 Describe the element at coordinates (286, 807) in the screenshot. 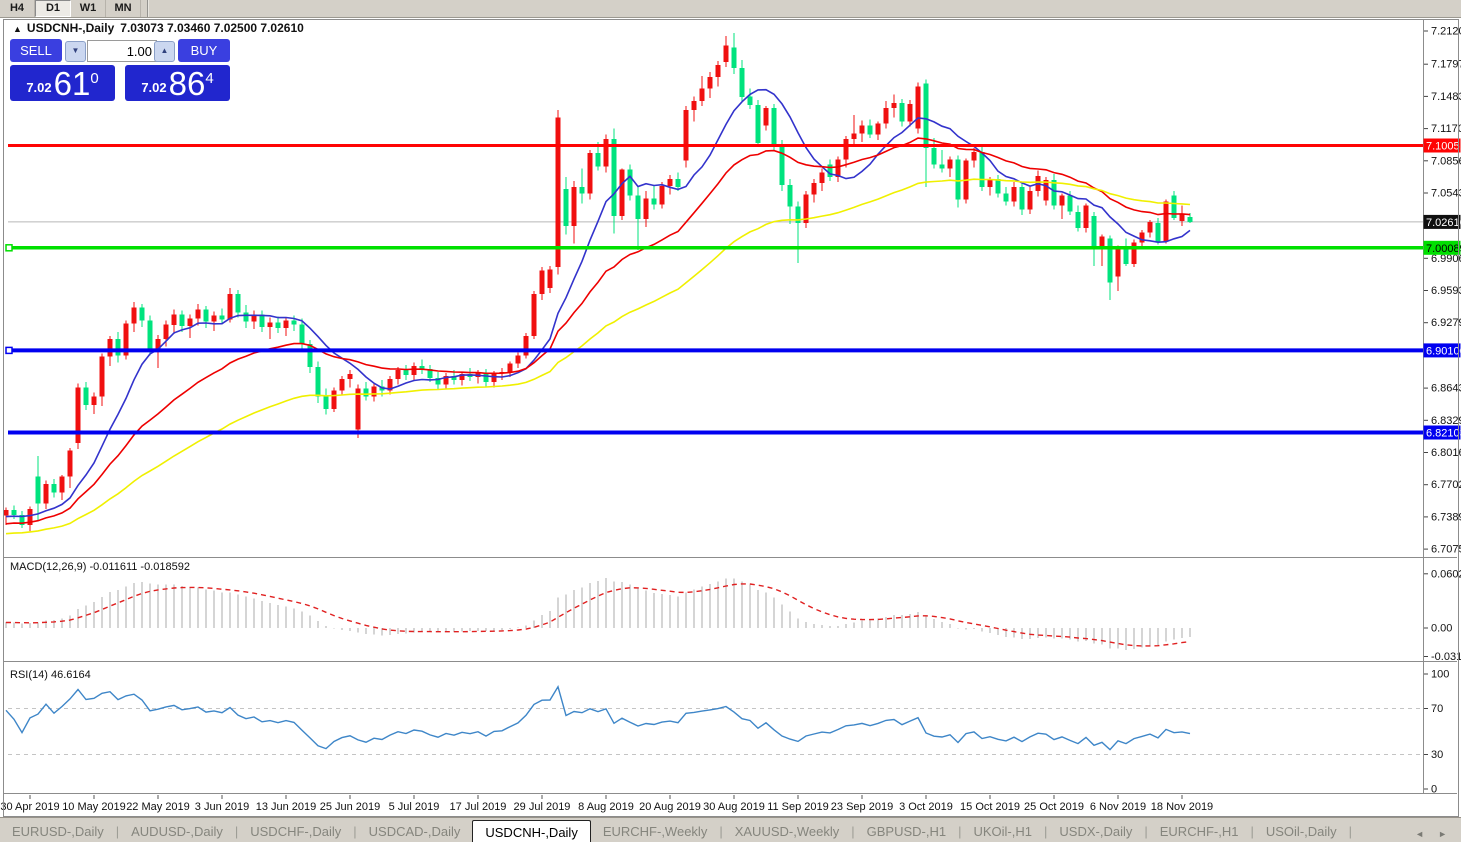

I see `svg-text: 13 Jun 2019` at that location.